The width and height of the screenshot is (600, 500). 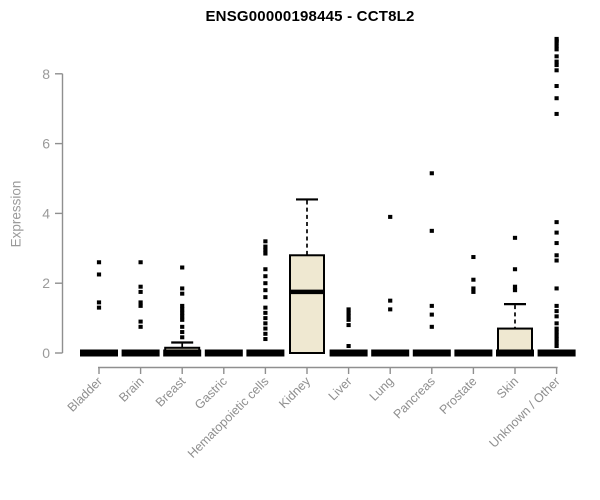 I want to click on box-group-kidney, so click(x=307, y=276).